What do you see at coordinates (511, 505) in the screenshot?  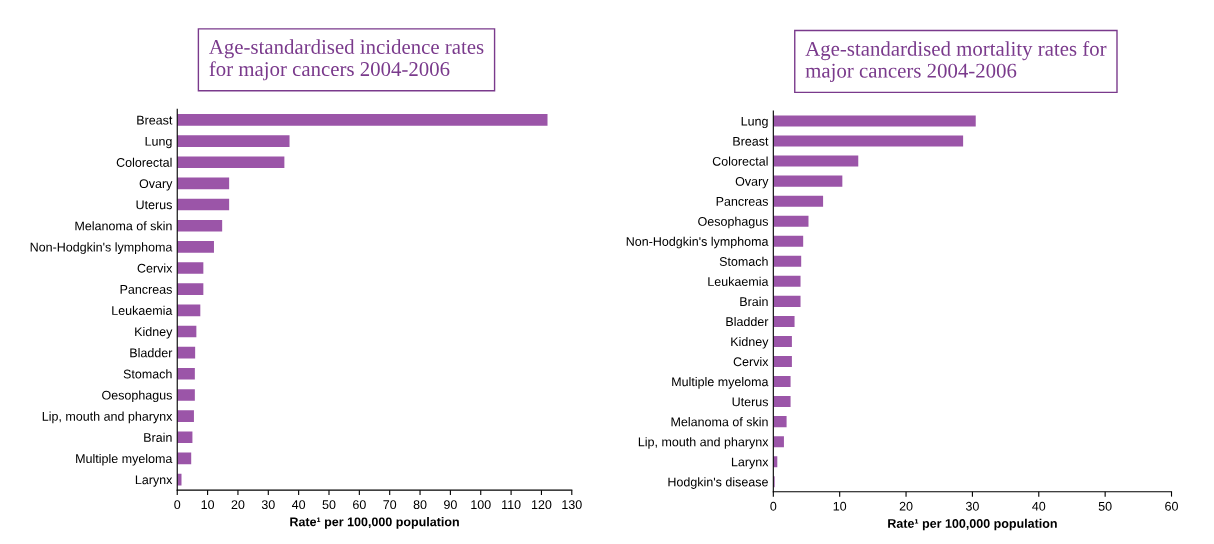 I see `x-tick-label: 110` at bounding box center [511, 505].